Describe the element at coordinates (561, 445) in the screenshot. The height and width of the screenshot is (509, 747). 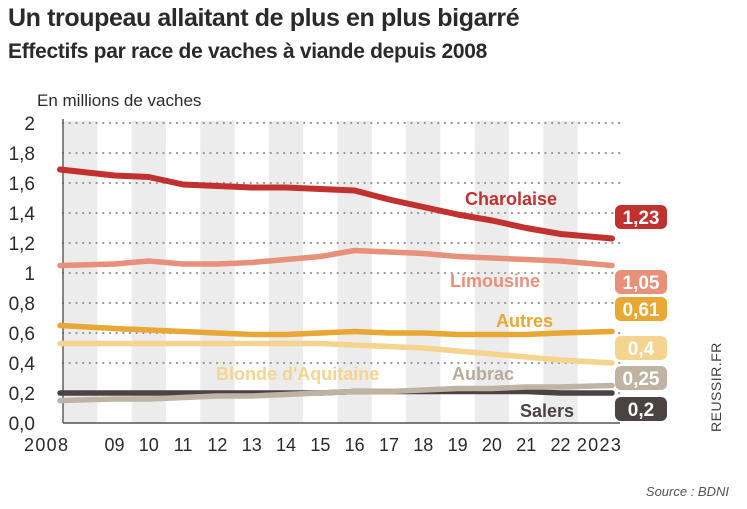
I see `x-tick-label: 22` at that location.